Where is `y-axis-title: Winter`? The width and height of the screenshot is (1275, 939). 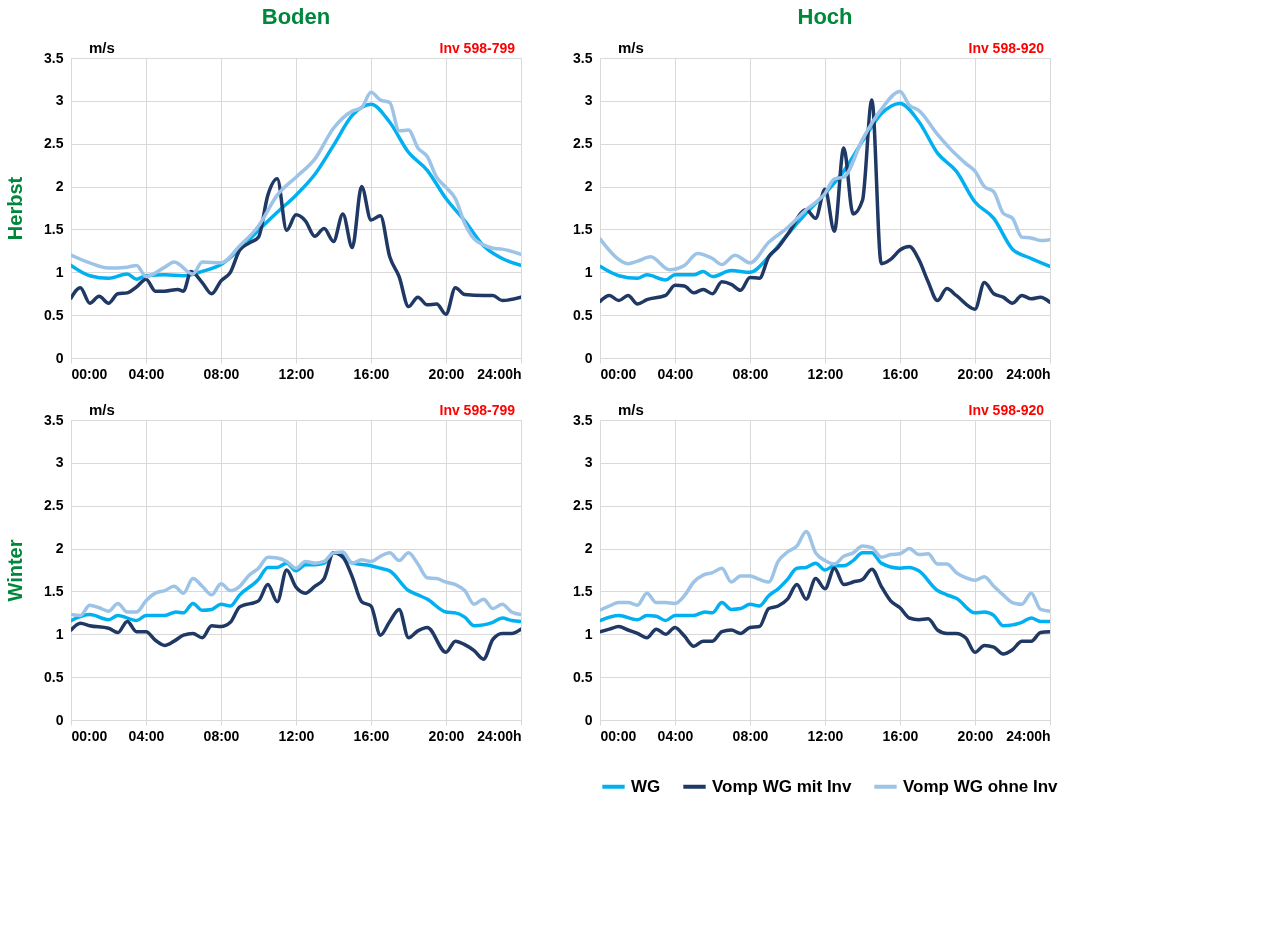
y-axis-title: Winter is located at coordinates (15, 570).